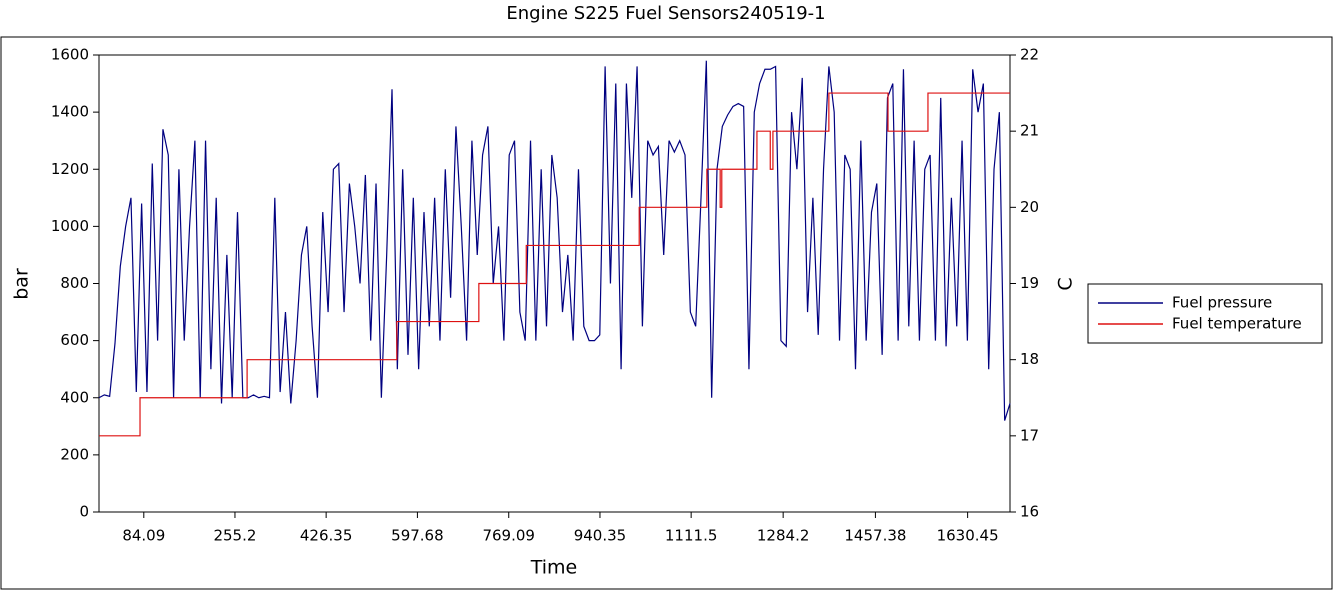 This screenshot has height=595, width=1333. I want to click on y-tick-label: 800, so click(74, 283).